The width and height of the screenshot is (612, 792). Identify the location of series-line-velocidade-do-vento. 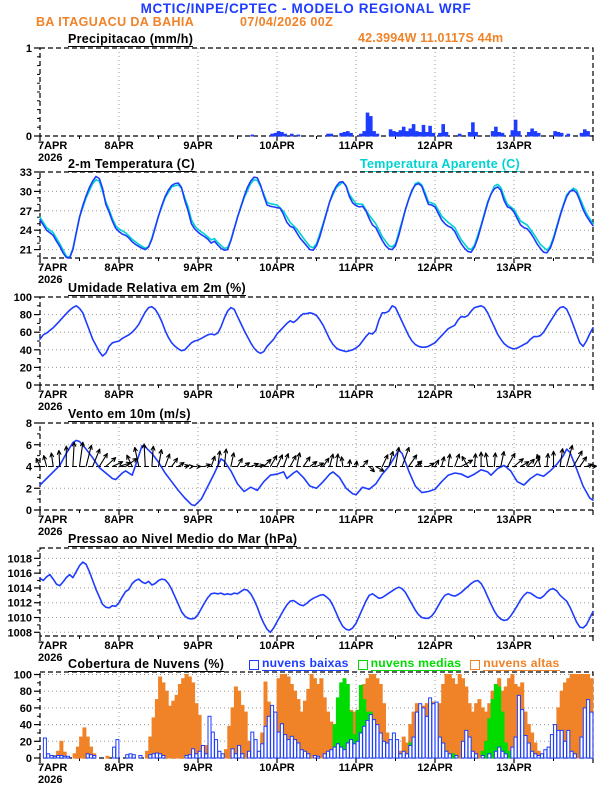
(316, 473).